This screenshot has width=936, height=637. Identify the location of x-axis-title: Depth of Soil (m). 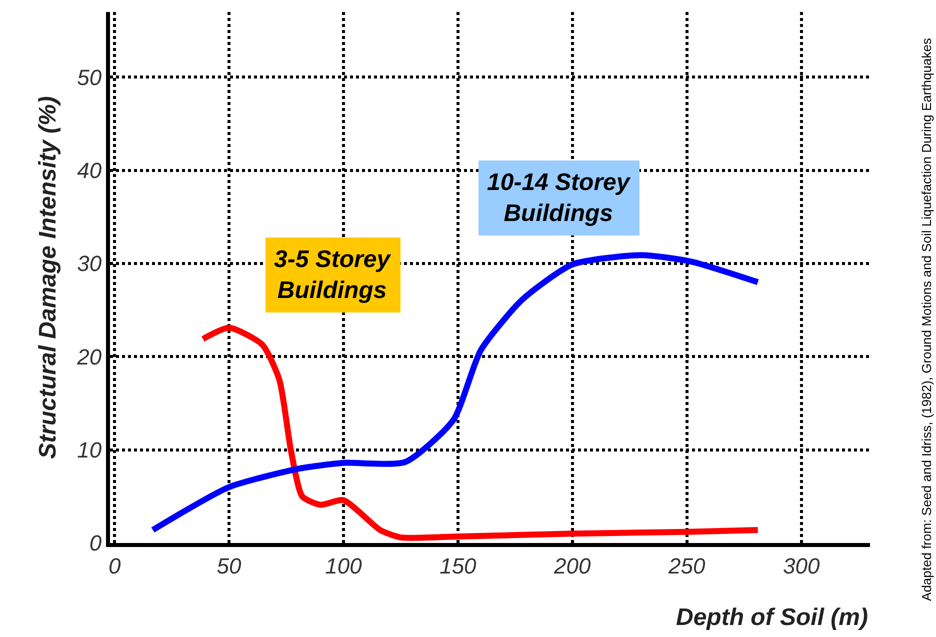
(772, 617).